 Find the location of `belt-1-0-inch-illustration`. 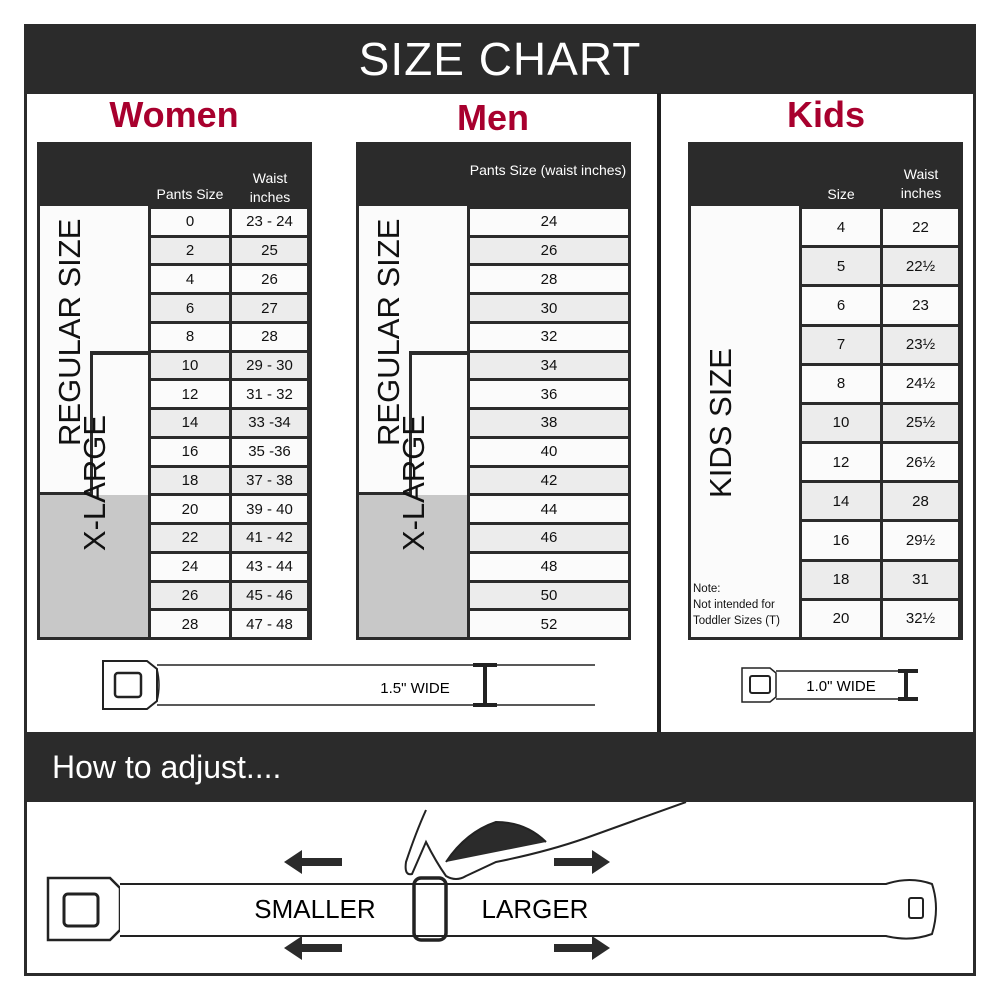

belt-1-0-inch-illustration is located at coordinates (829, 685).